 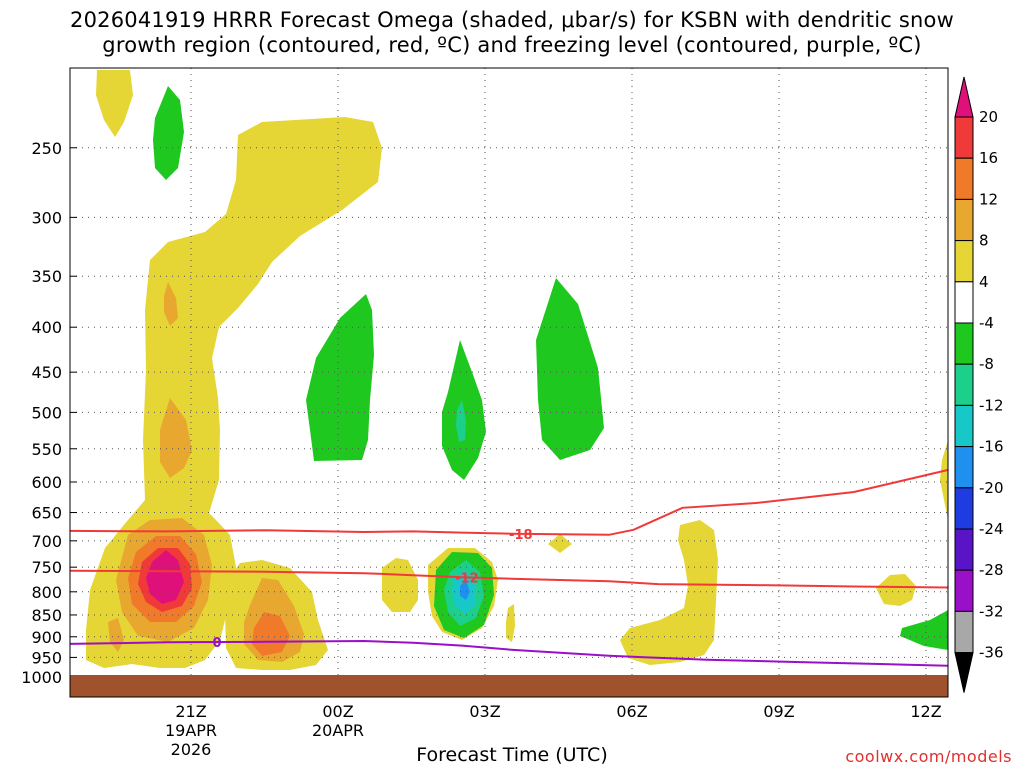 I want to click on y-tick-label: 400, so click(x=46, y=327).